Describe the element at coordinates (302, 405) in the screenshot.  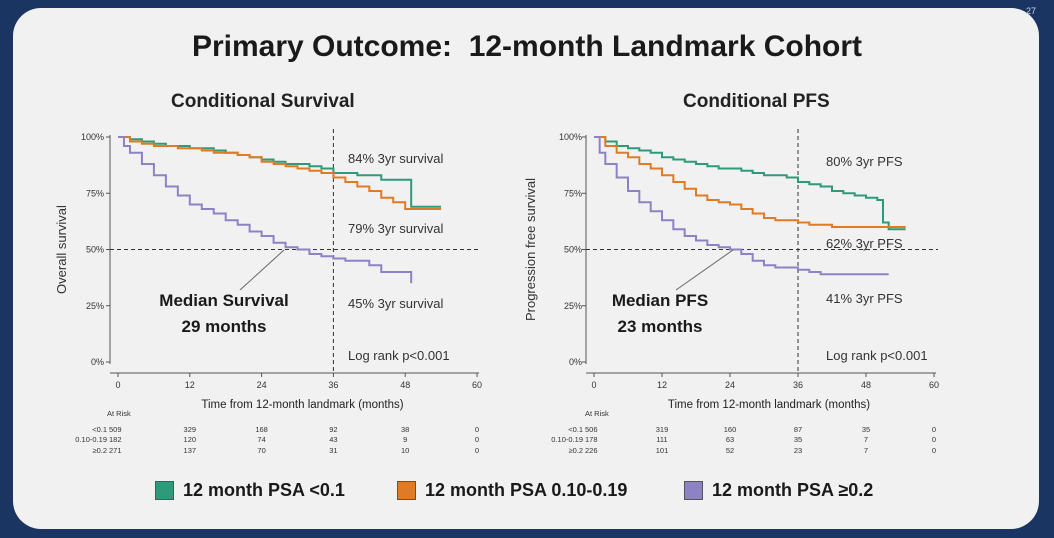
I see `os-x-axis-label: Time from 12-month landmark (months)` at that location.